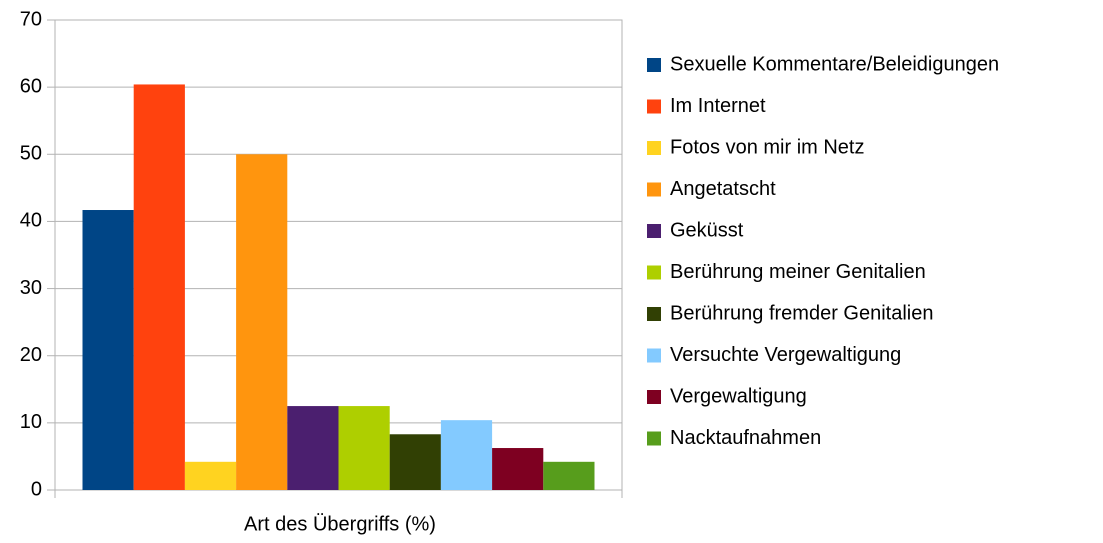 The image size is (1103, 543). I want to click on legend-label: Berührung fremder Genitalien, so click(801, 313).